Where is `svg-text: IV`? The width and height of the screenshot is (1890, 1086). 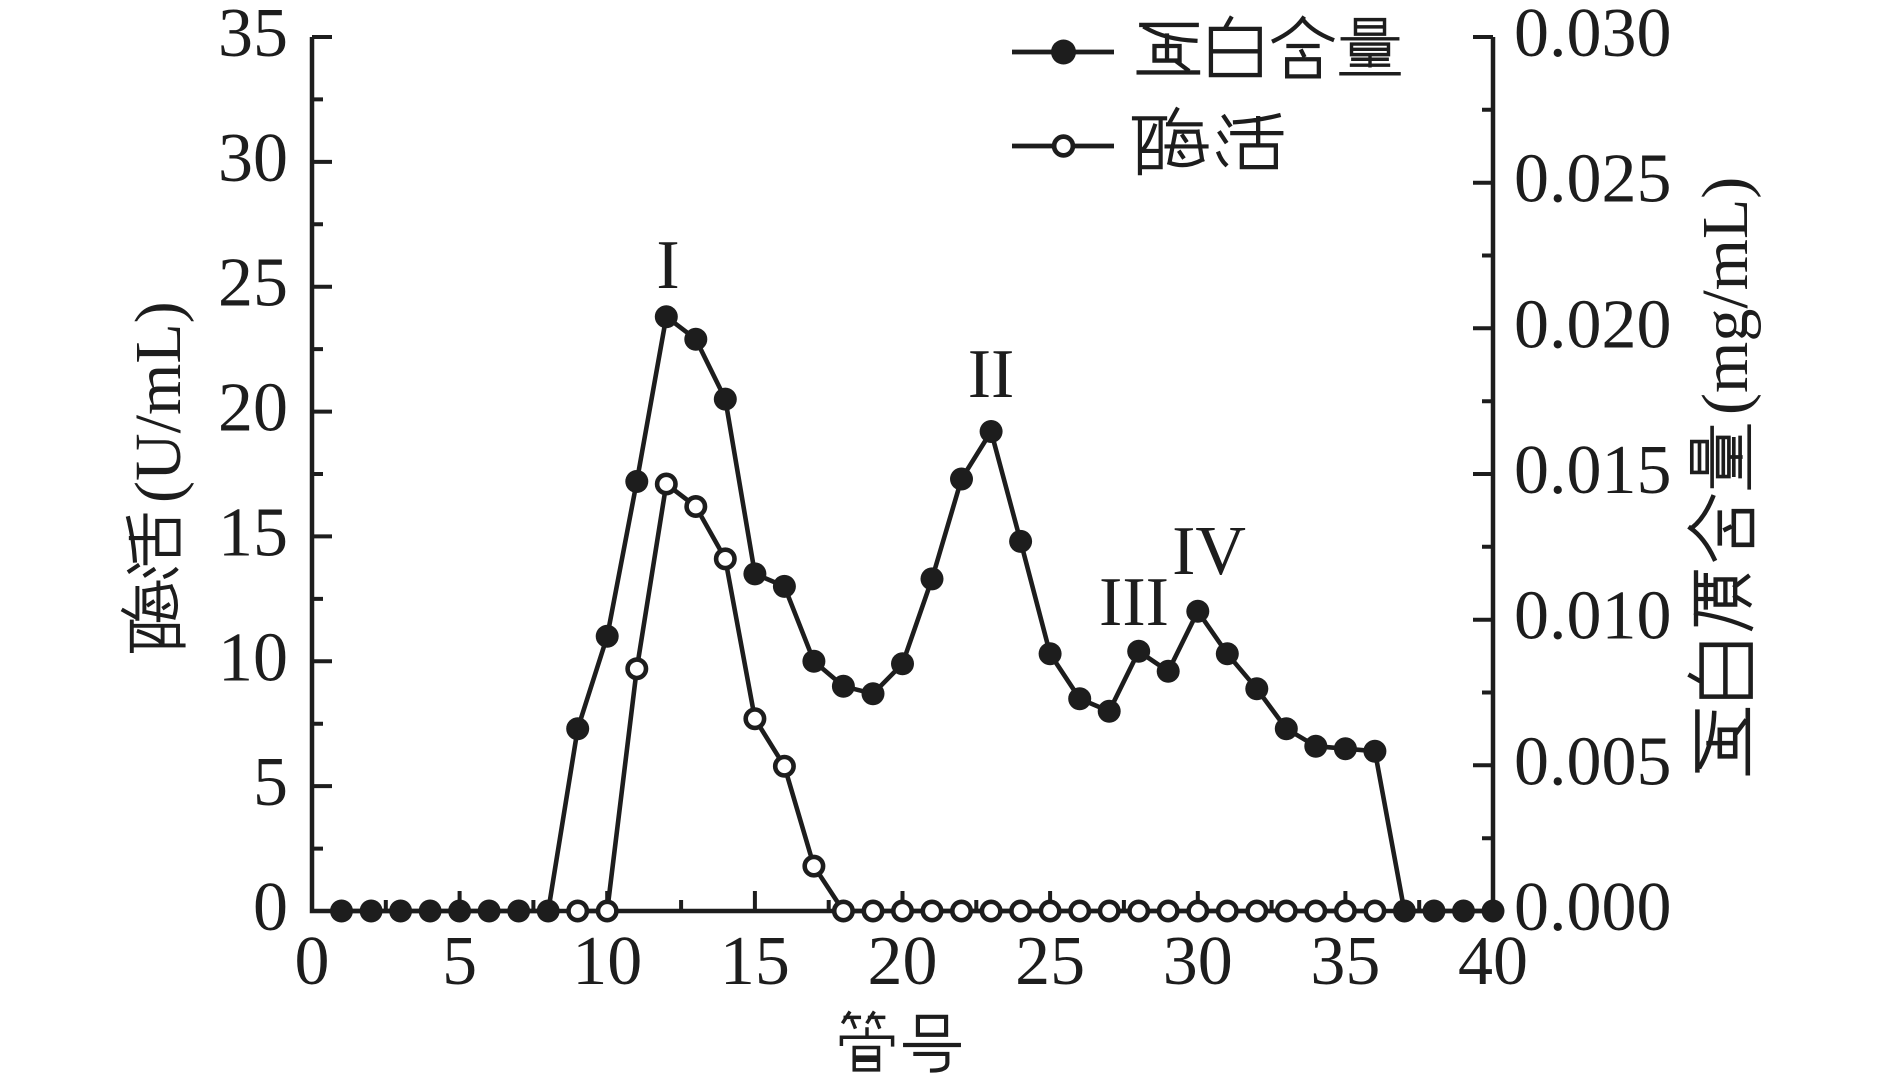 svg-text: IV is located at coordinates (1209, 551).